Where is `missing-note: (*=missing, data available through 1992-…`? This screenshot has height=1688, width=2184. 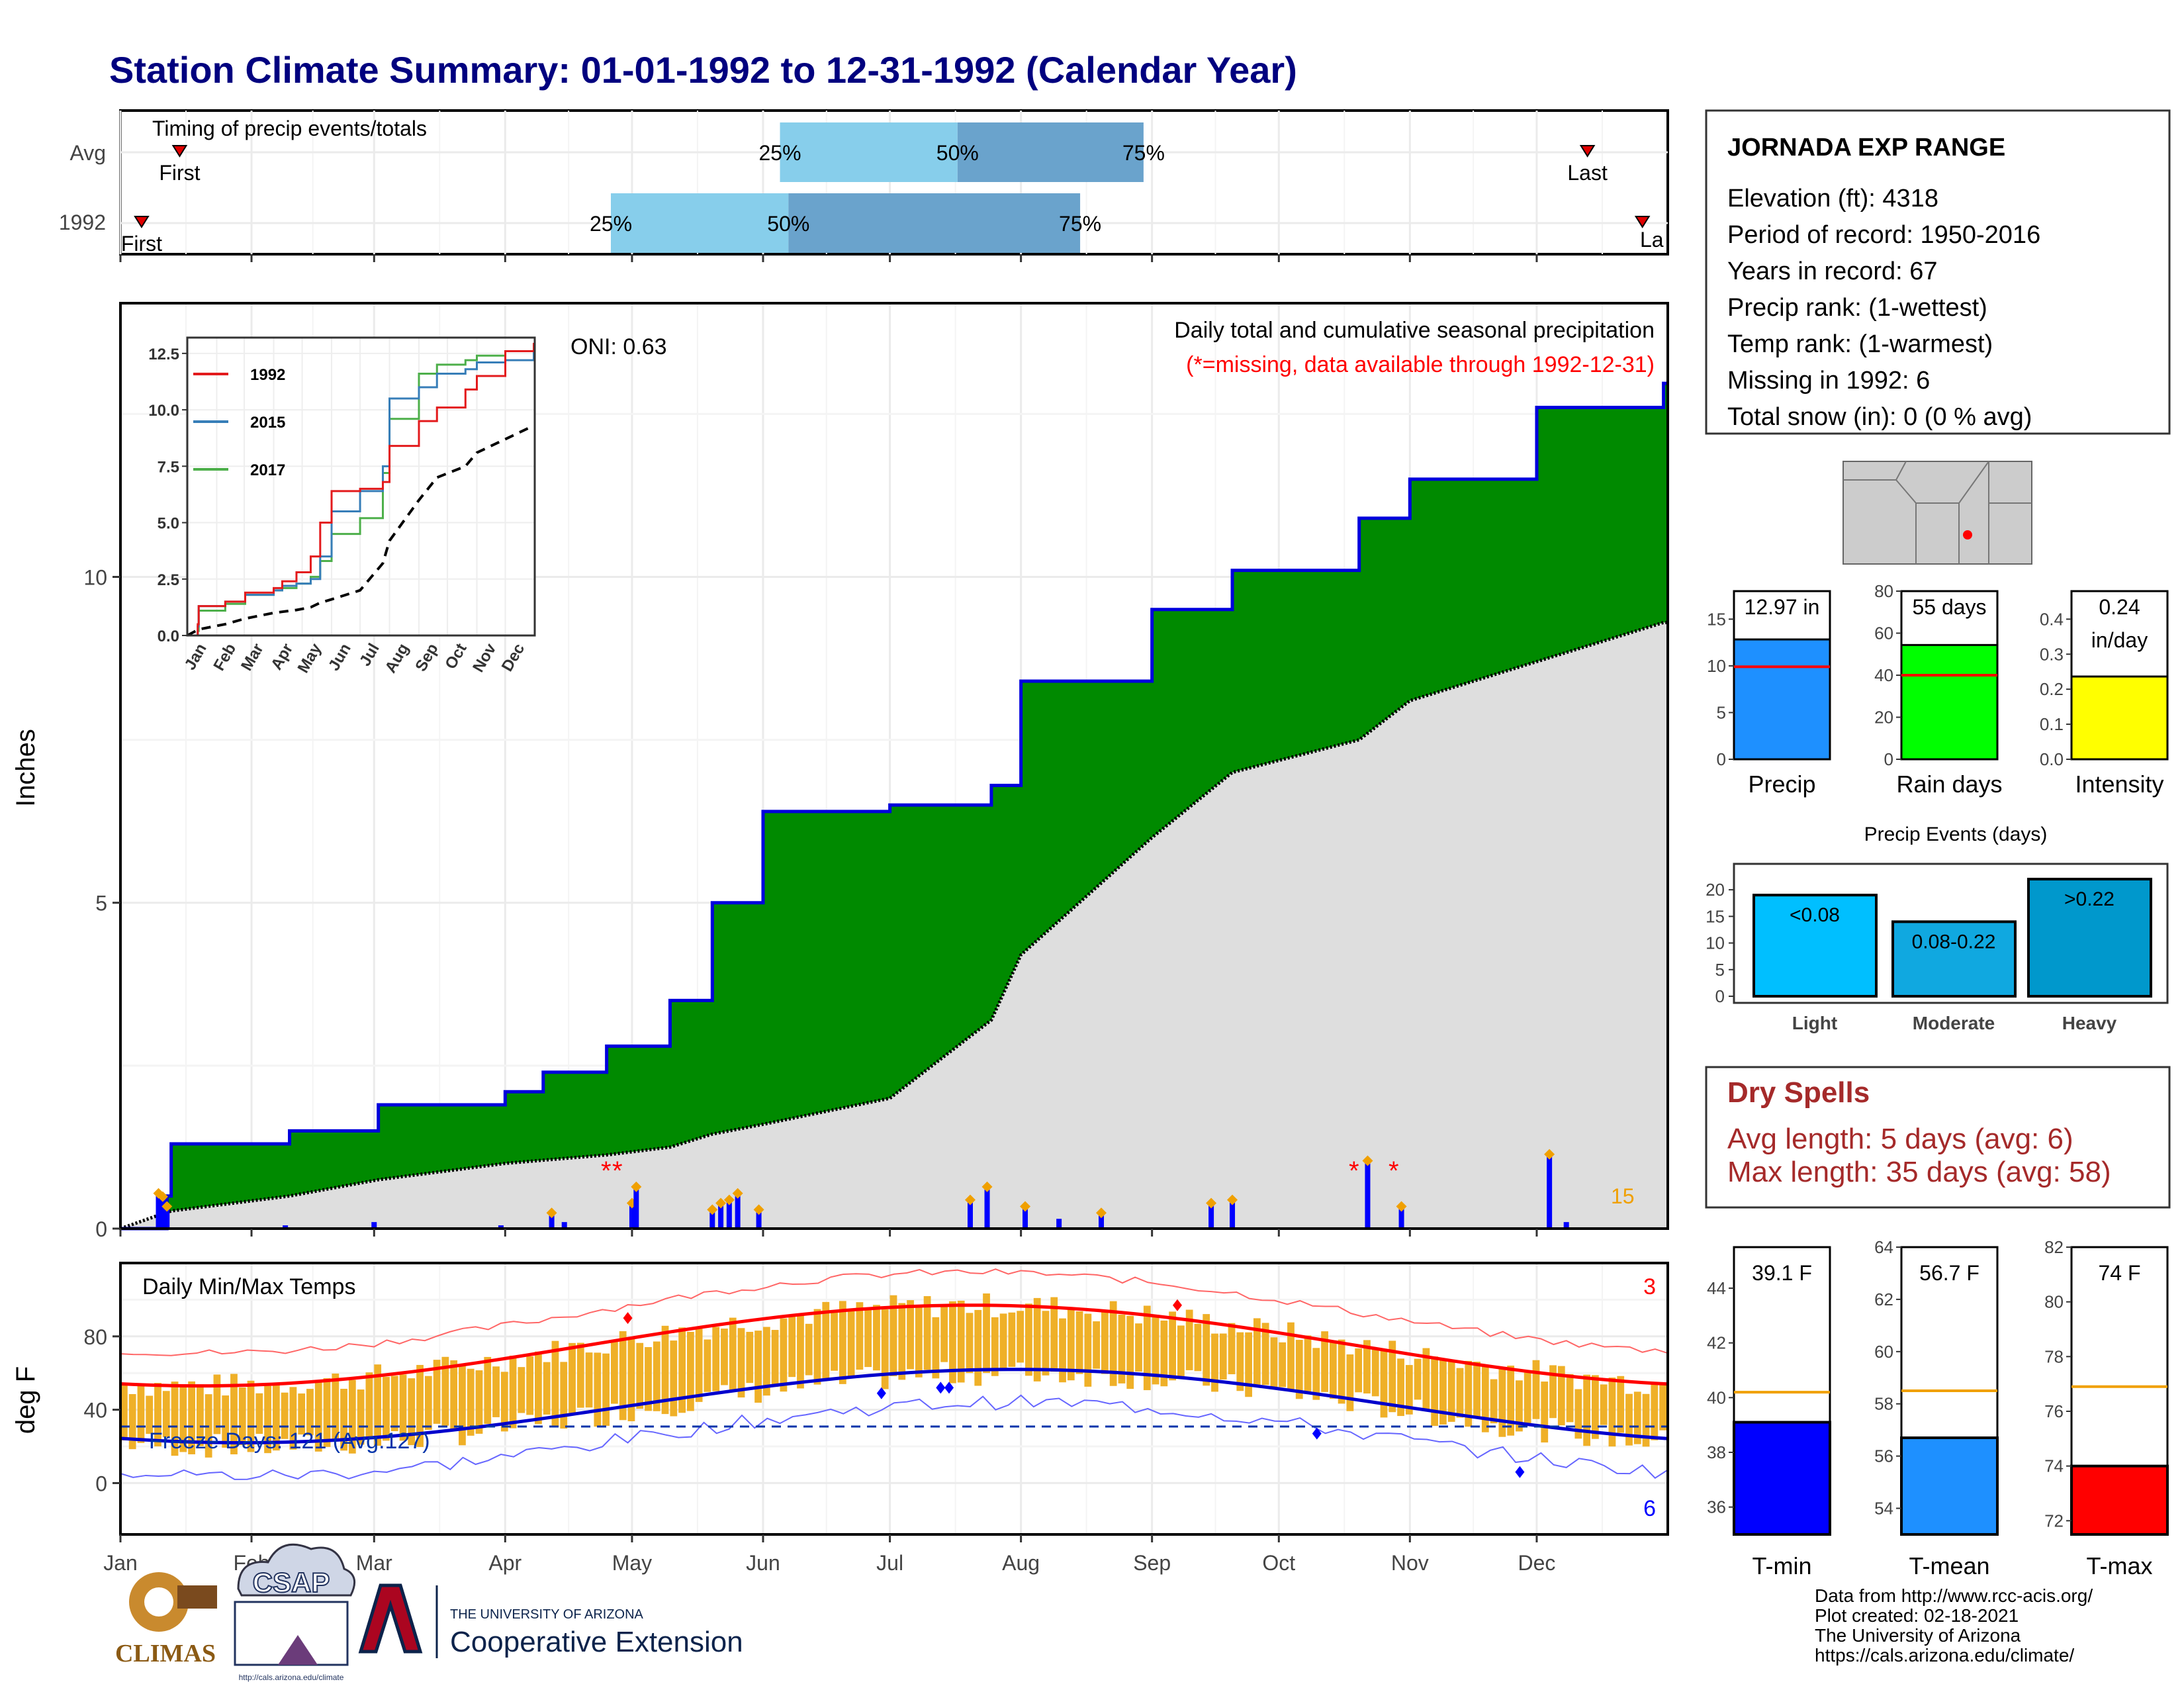 missing-note: (*=missing, data available through 1992-… is located at coordinates (1420, 364).